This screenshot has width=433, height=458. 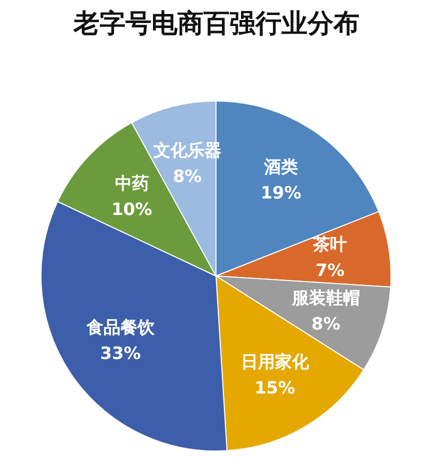 What do you see at coordinates (275, 388) in the screenshot?
I see `data-label: 15%` at bounding box center [275, 388].